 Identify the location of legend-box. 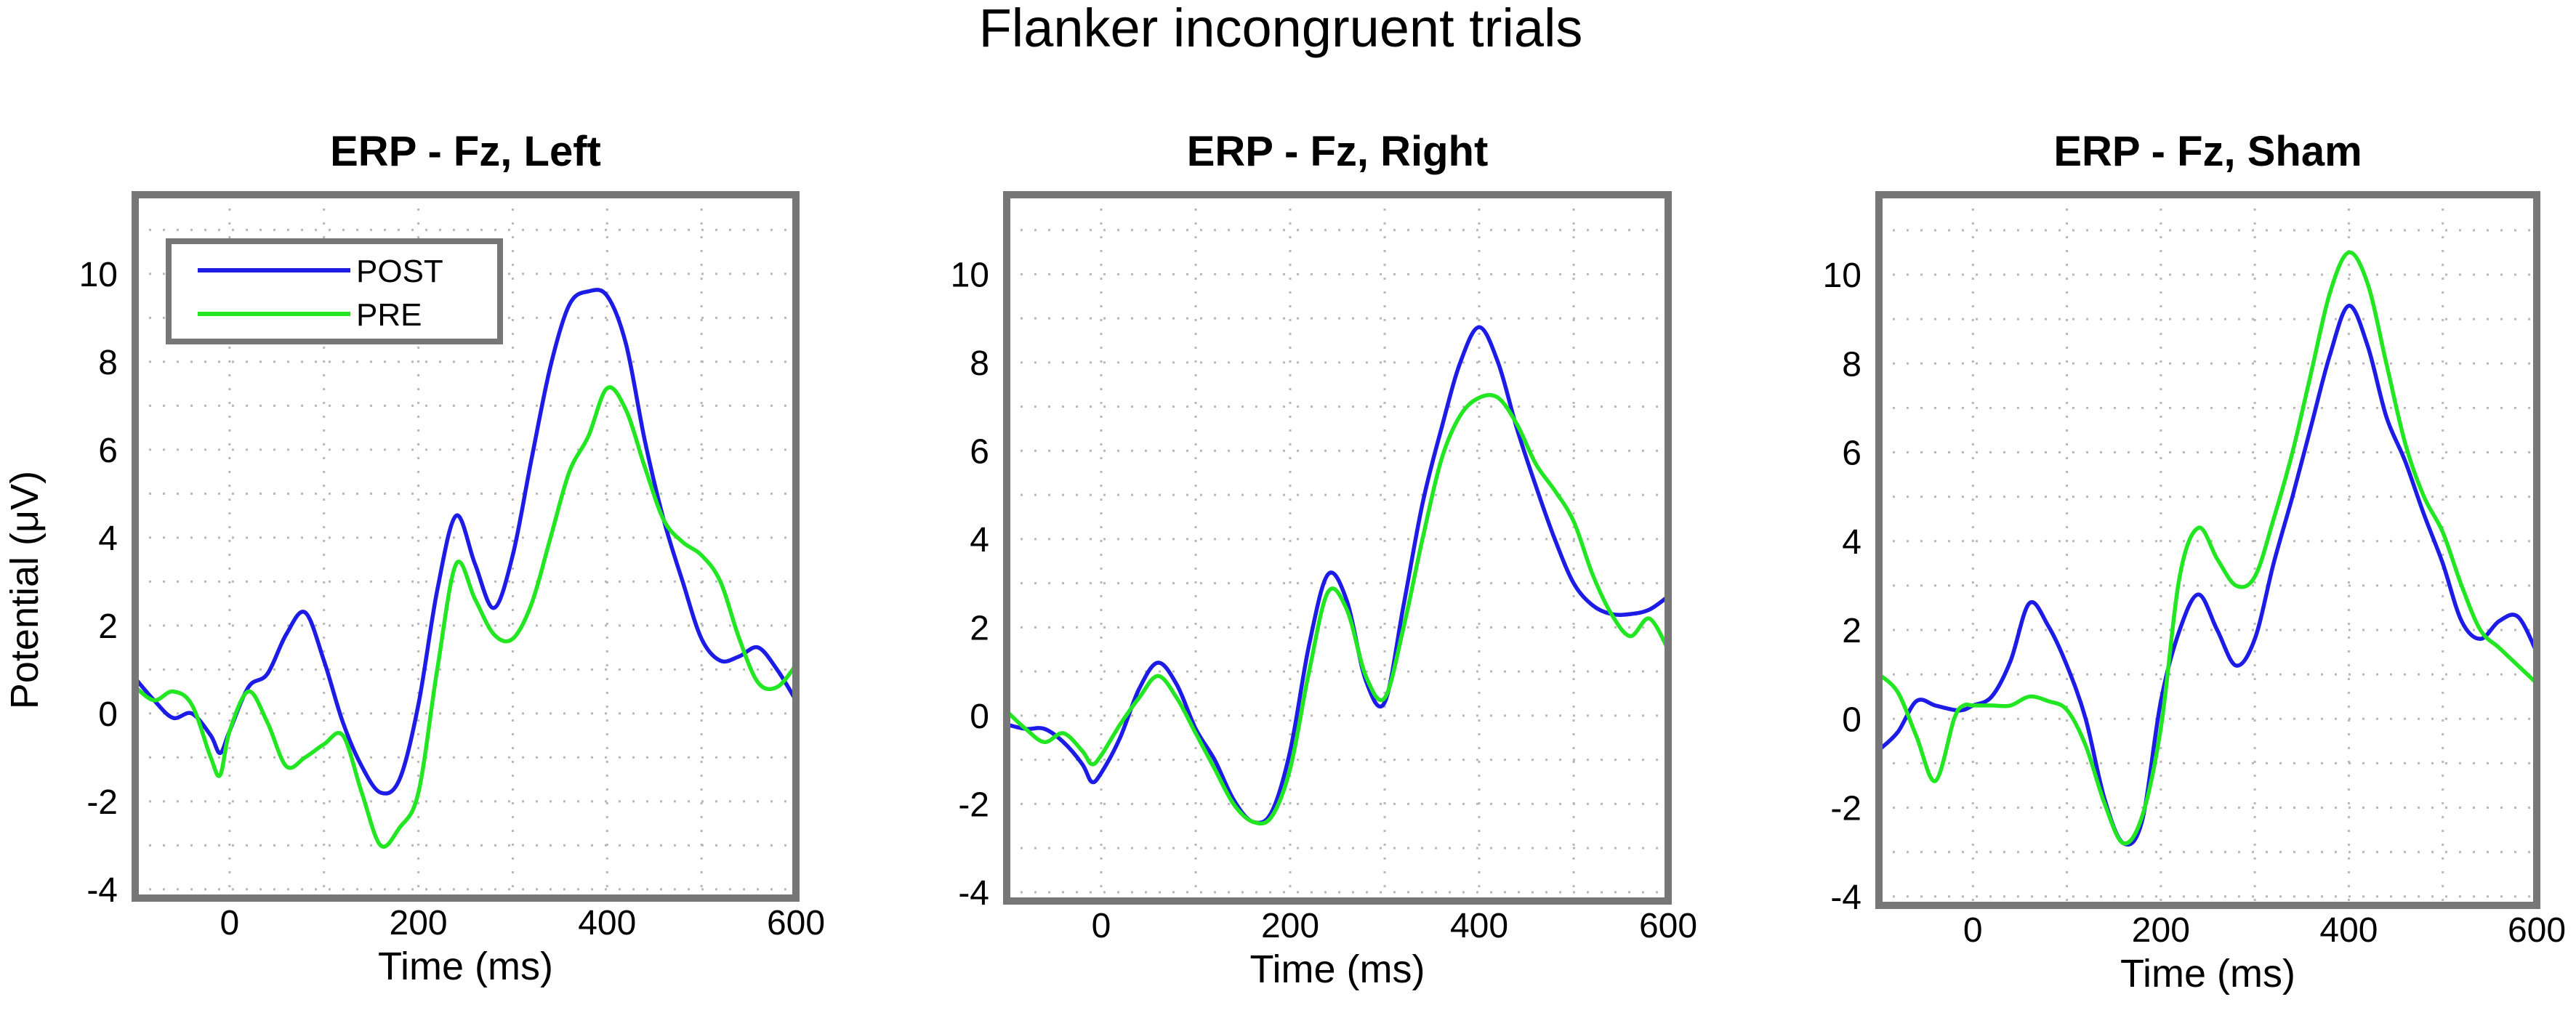
(334, 291).